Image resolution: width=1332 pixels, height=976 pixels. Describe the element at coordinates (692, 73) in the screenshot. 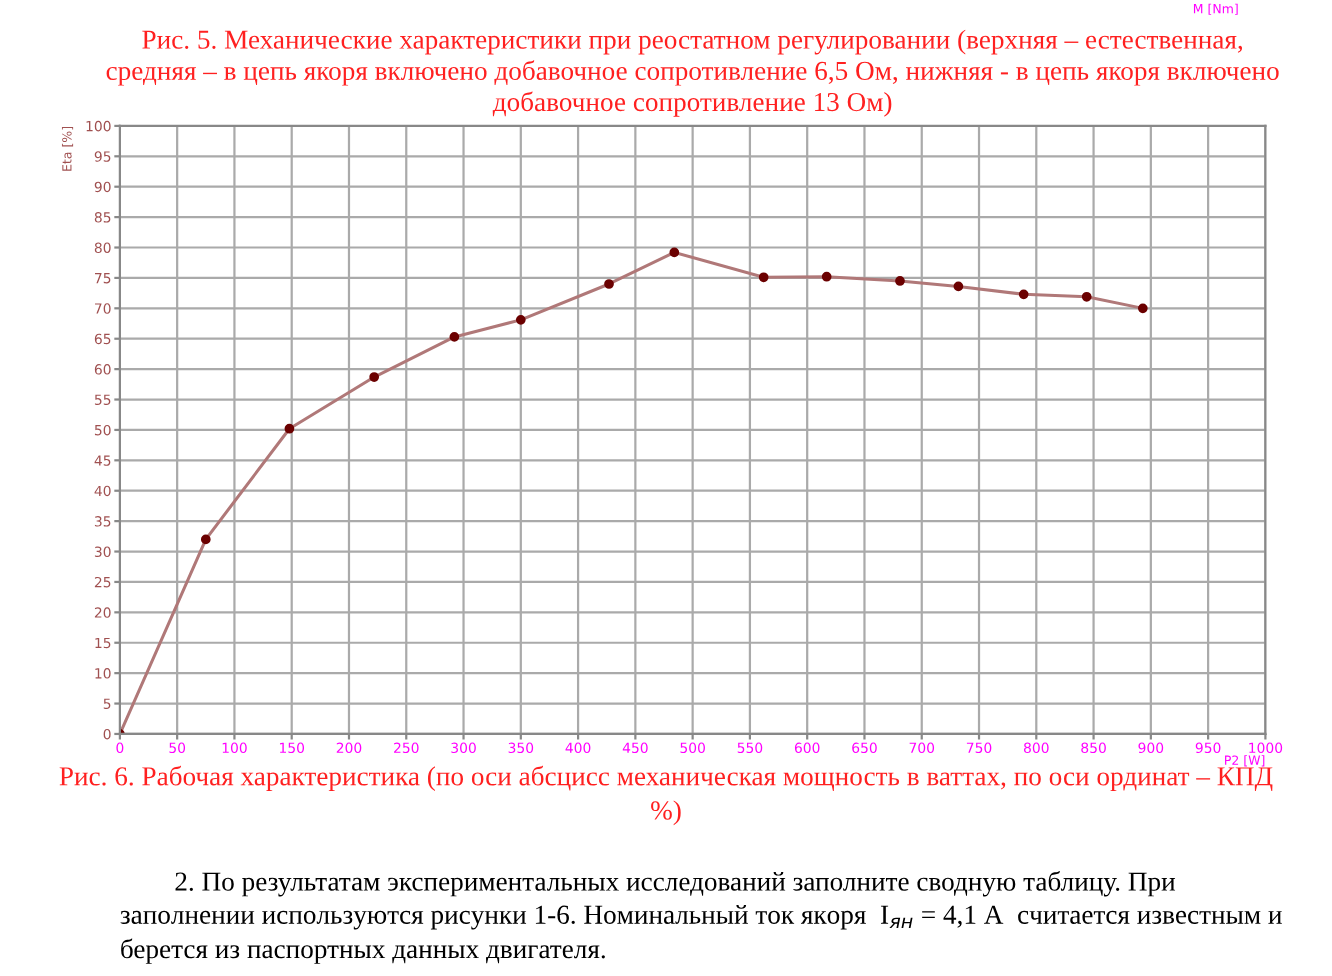

I see `text: Рис. 5. Механические характеристики при реостатном регулировании (верхняя – естественная, средняя – в цепь якоря включено добавочное сопротивление 6,5 Ом, нижняя - в цепь якоря включено добавочное сопротивление 13 Ом)` at that location.